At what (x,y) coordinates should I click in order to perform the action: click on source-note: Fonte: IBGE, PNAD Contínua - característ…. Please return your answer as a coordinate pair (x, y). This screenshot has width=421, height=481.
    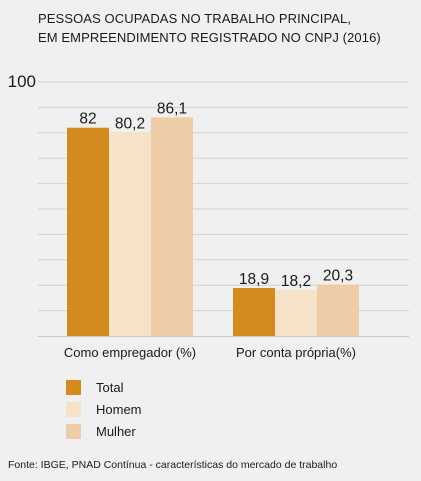
    Looking at the image, I should click on (173, 465).